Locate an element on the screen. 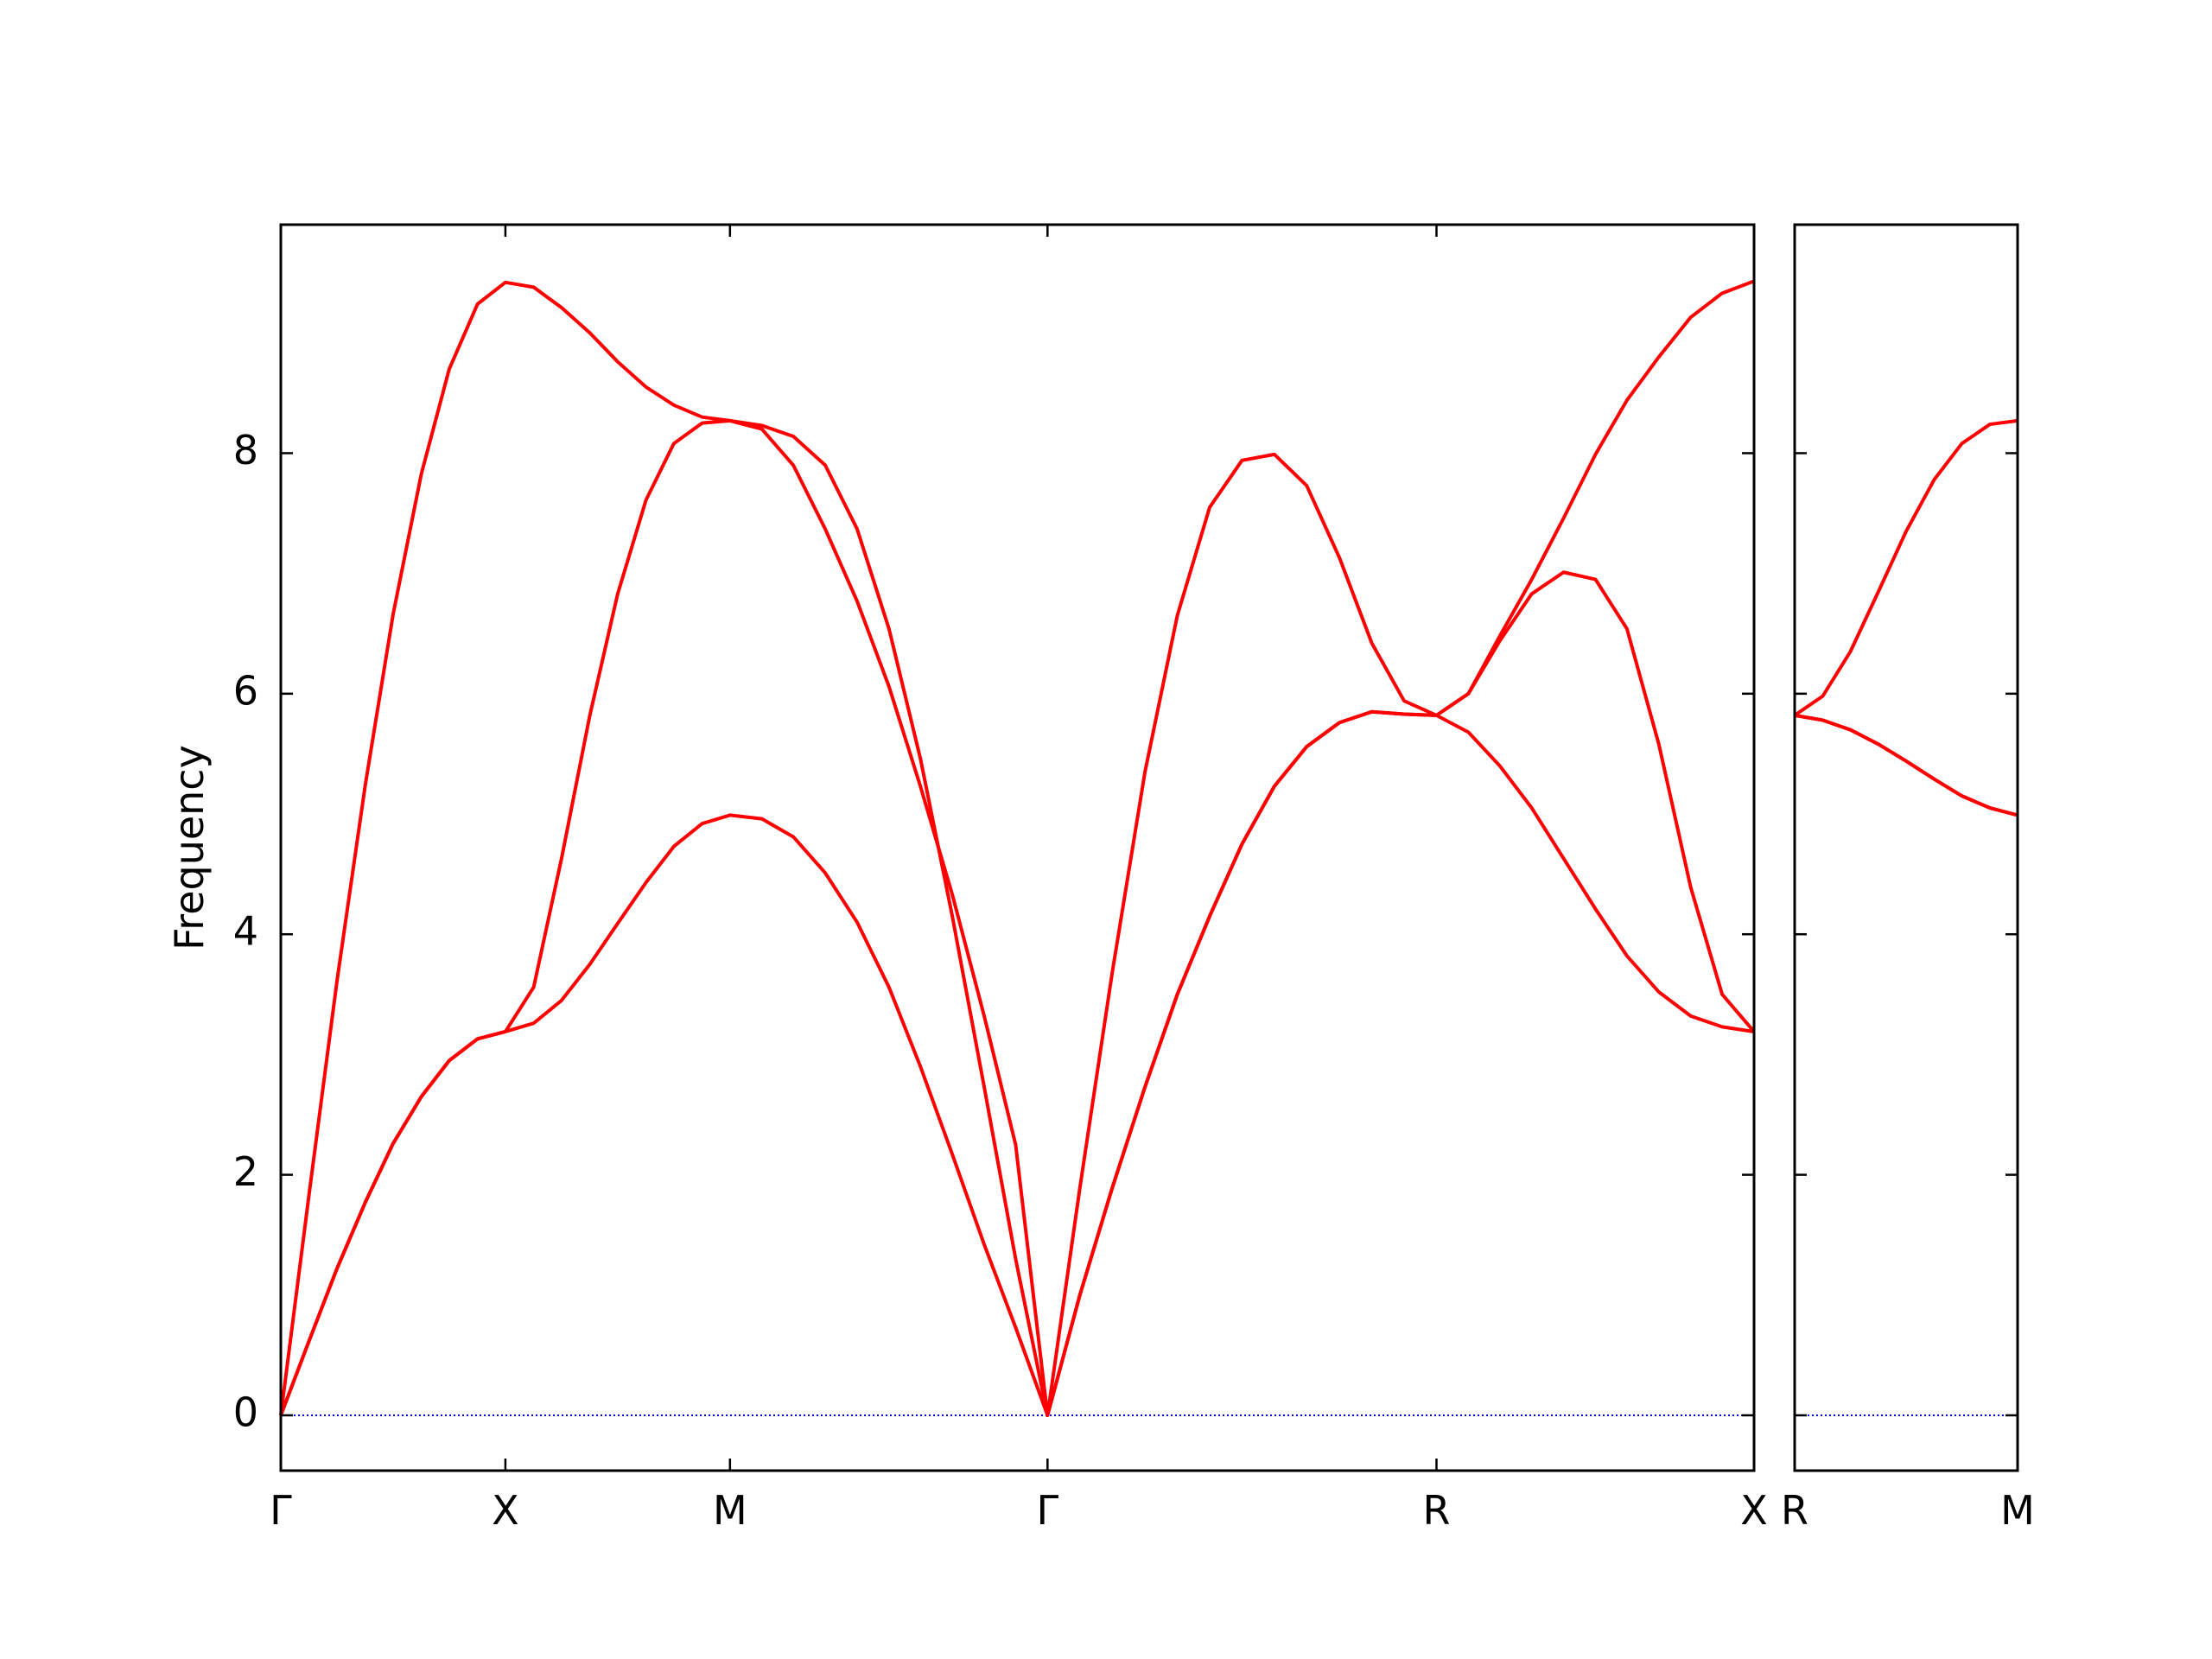  y-tick-label: 4 is located at coordinates (245, 932).